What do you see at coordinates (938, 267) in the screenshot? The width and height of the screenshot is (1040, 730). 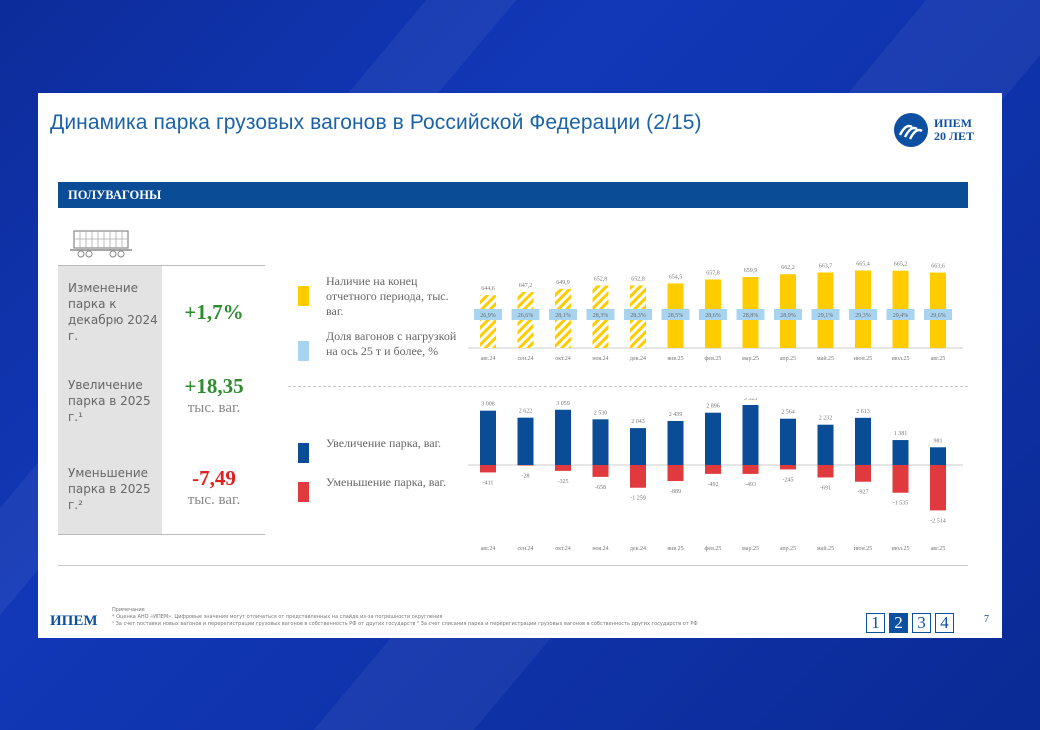 I see `stock-value-label: 663,6` at bounding box center [938, 267].